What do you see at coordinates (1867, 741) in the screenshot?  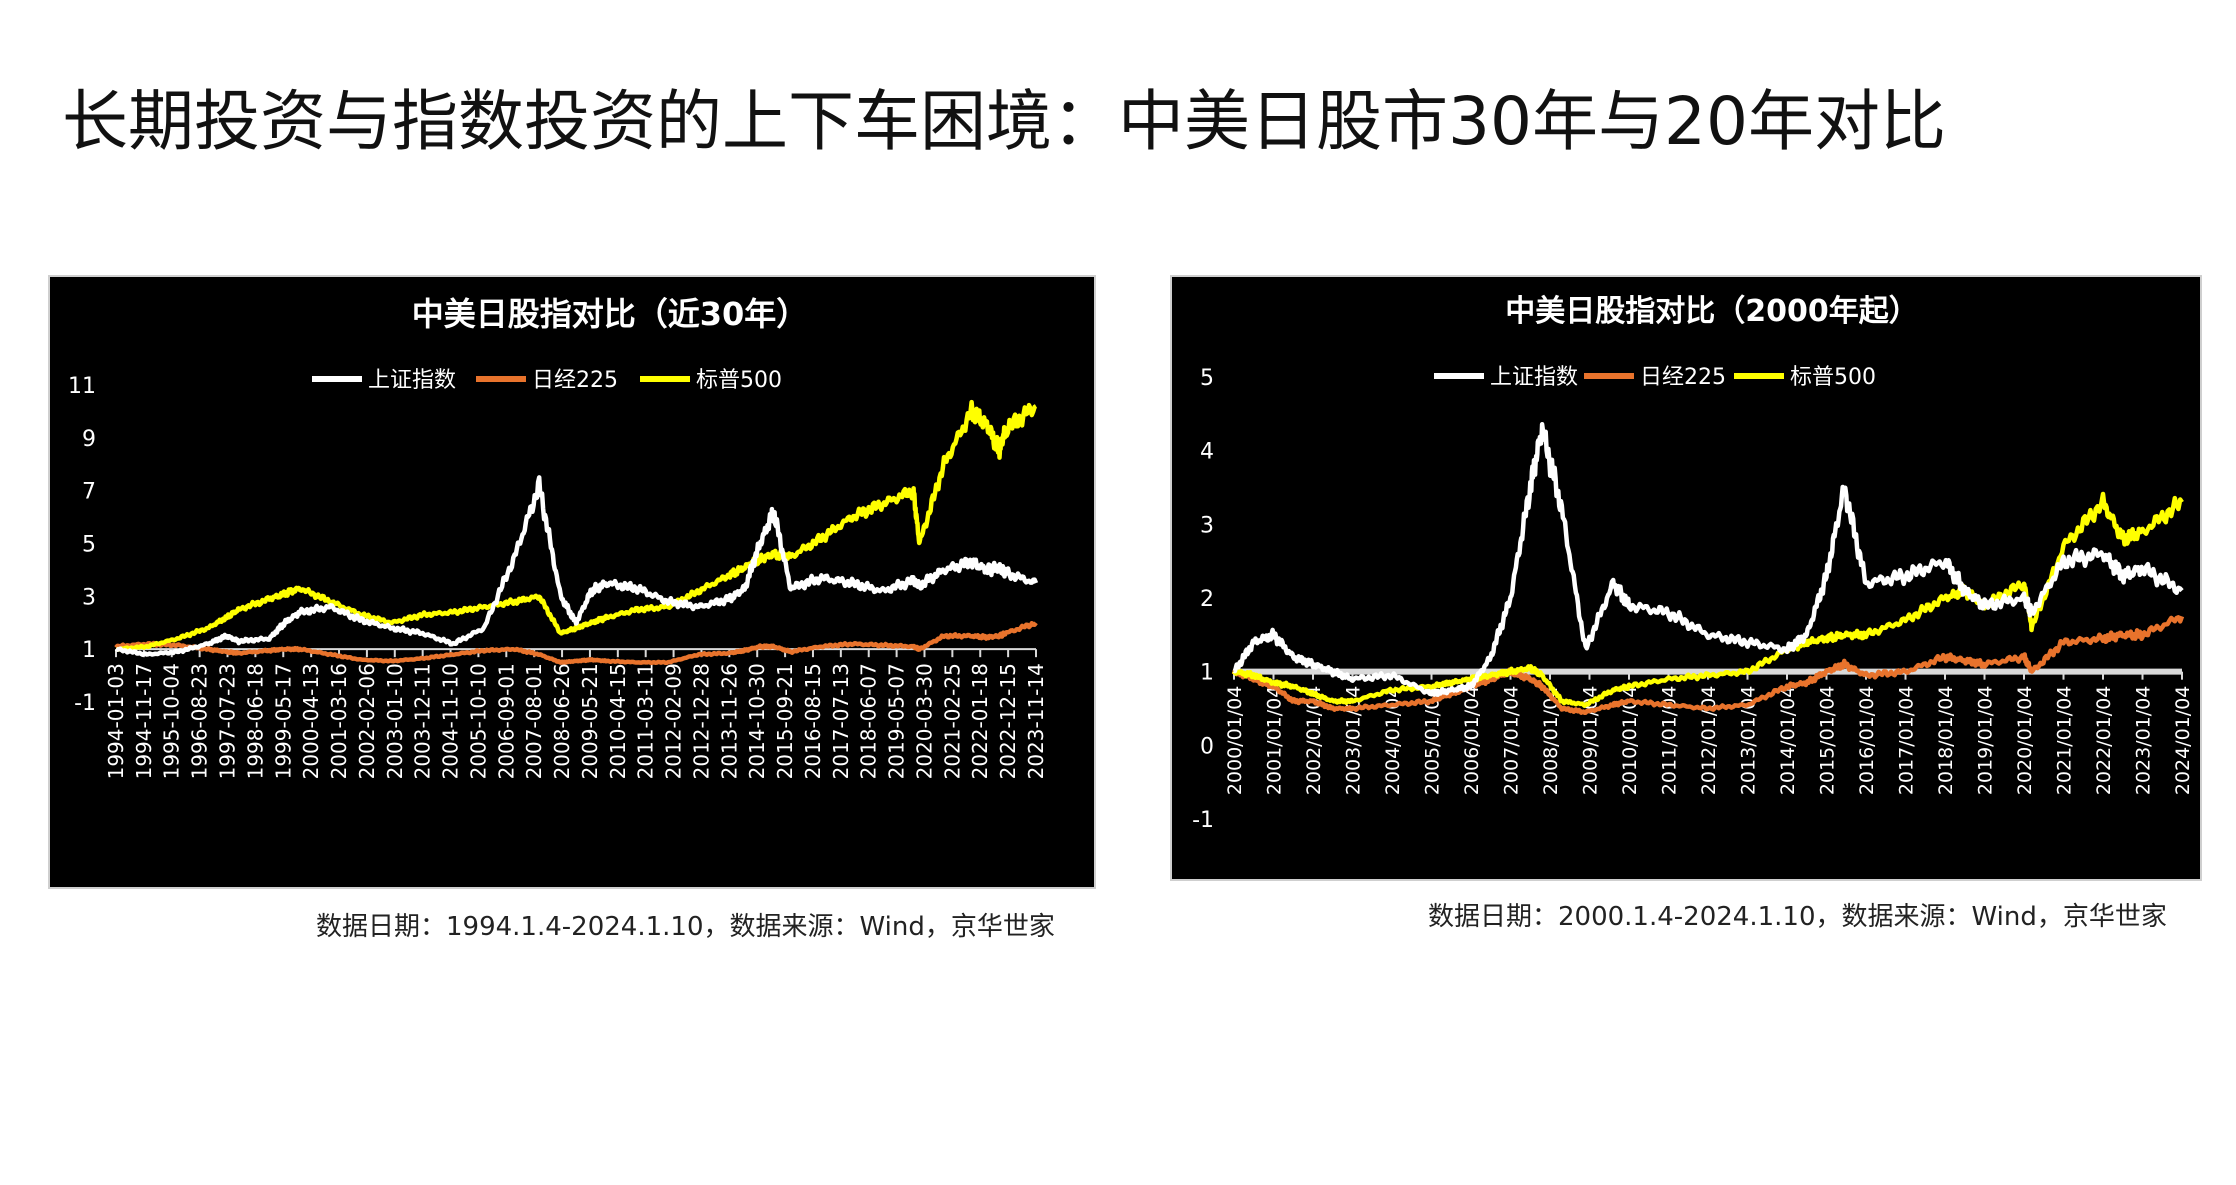 I see `x-tick-label: 2016/01/04` at bounding box center [1867, 741].